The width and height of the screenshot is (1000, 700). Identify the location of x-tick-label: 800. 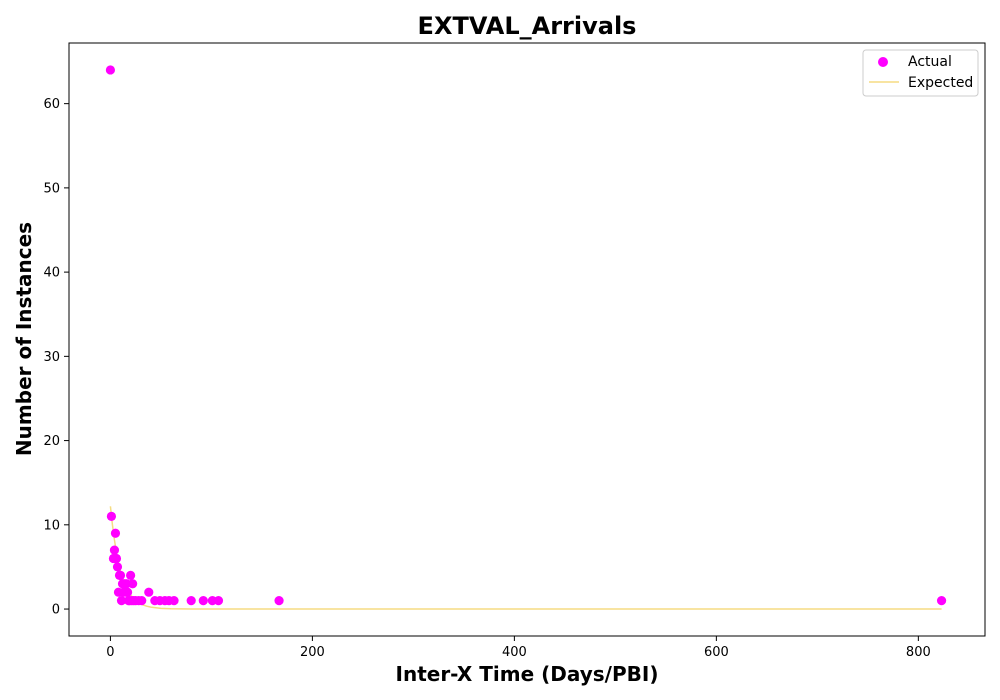
(918, 652).